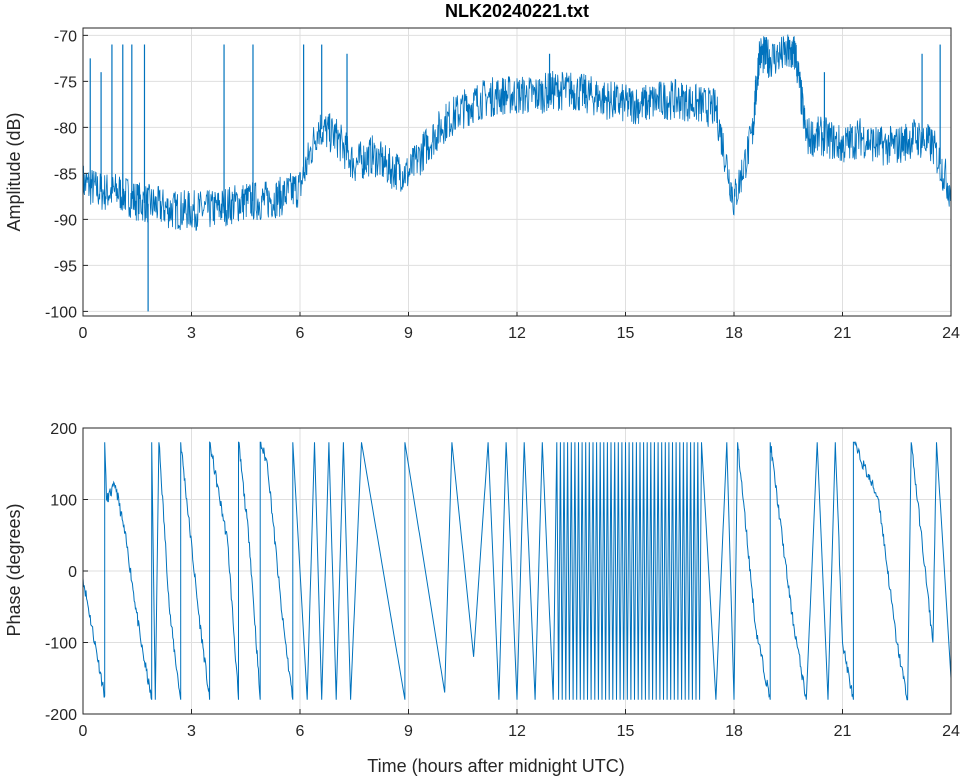 The image size is (964, 778). What do you see at coordinates (65, 220) in the screenshot?
I see `y-tick-label: -90` at bounding box center [65, 220].